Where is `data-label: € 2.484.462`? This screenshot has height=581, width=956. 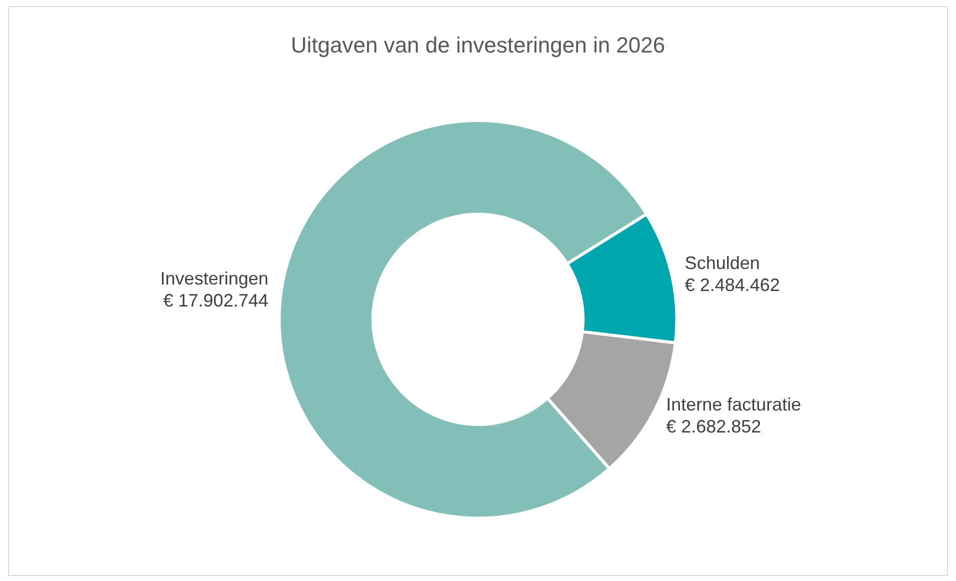 data-label: € 2.484.462 is located at coordinates (732, 285).